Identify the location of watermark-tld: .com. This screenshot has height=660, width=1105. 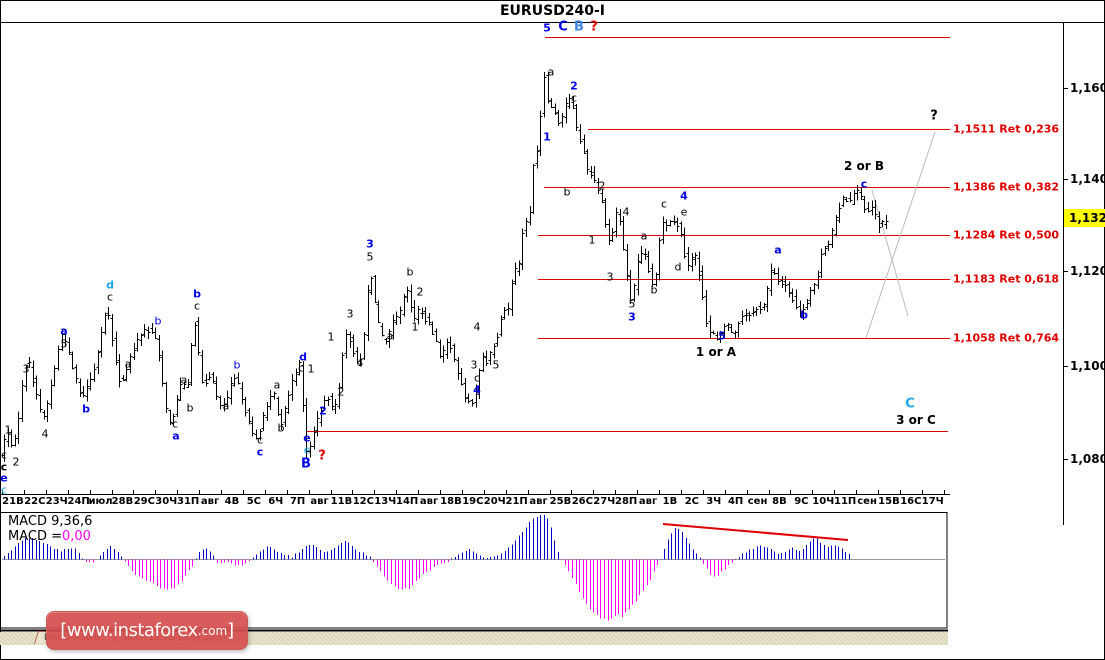
(212, 630).